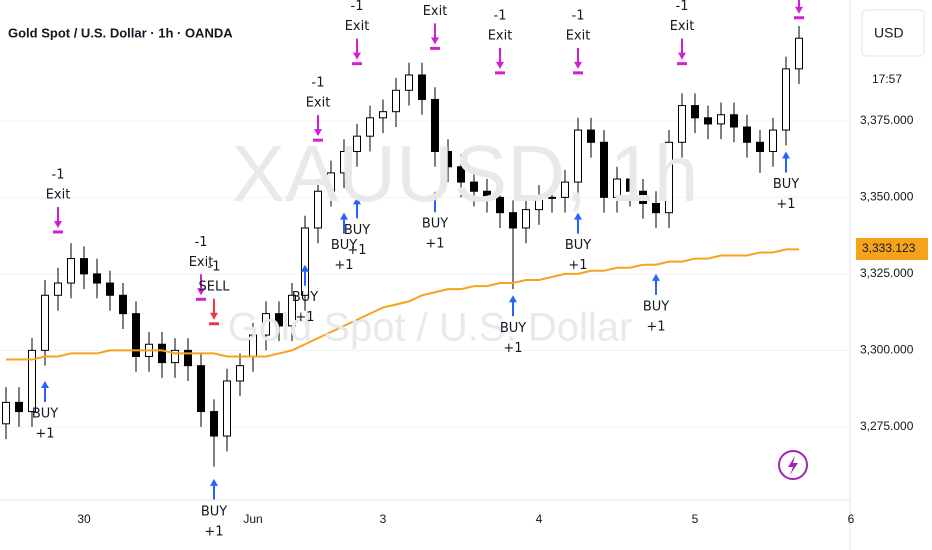 This screenshot has width=932, height=550. What do you see at coordinates (539, 519) in the screenshot?
I see `x-tick-label: 4` at bounding box center [539, 519].